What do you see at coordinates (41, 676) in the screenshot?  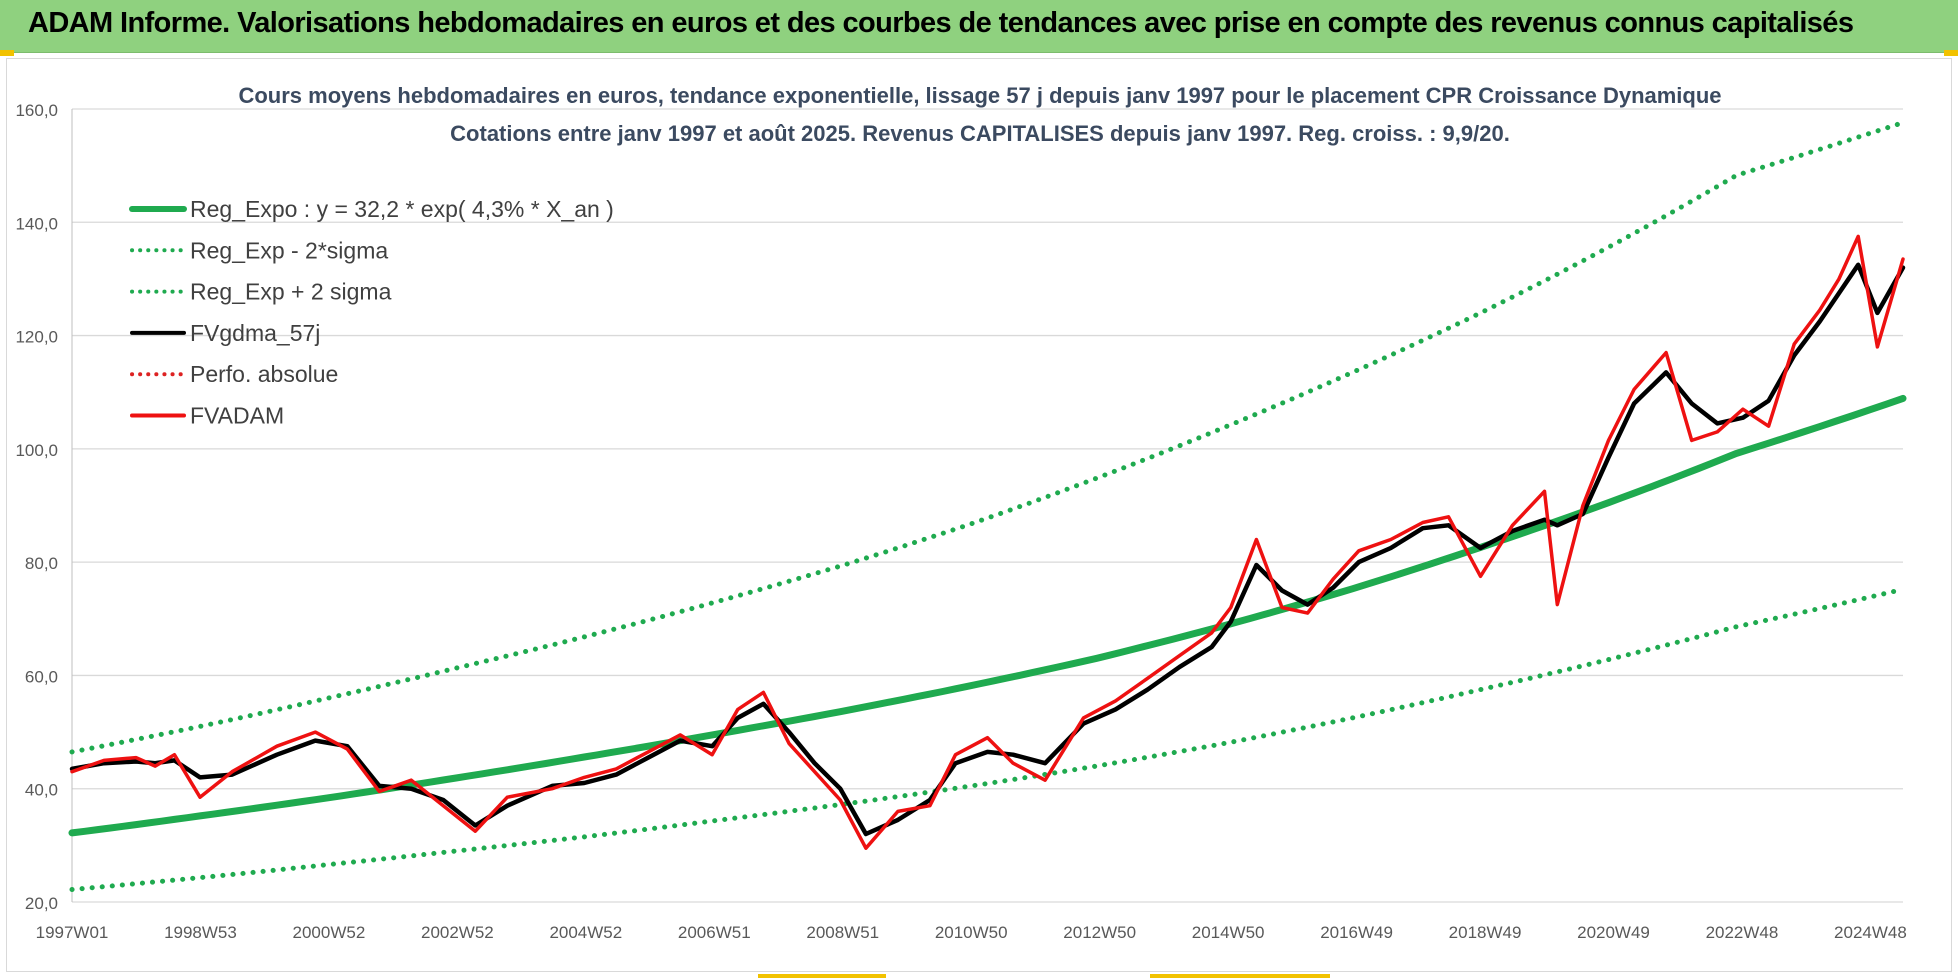 I see `y-tick-label: 60,0` at bounding box center [41, 676].